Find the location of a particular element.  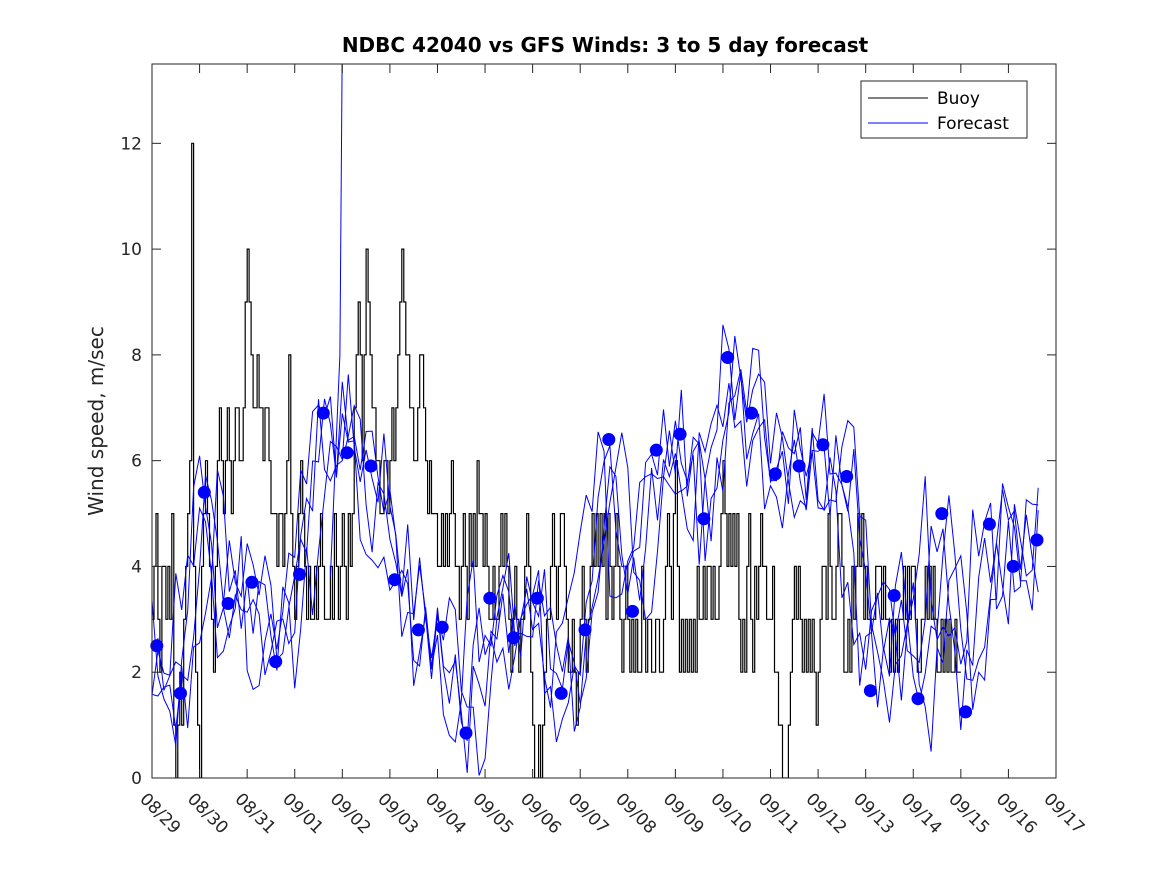

y-tick-label: 4 is located at coordinates (136, 567).